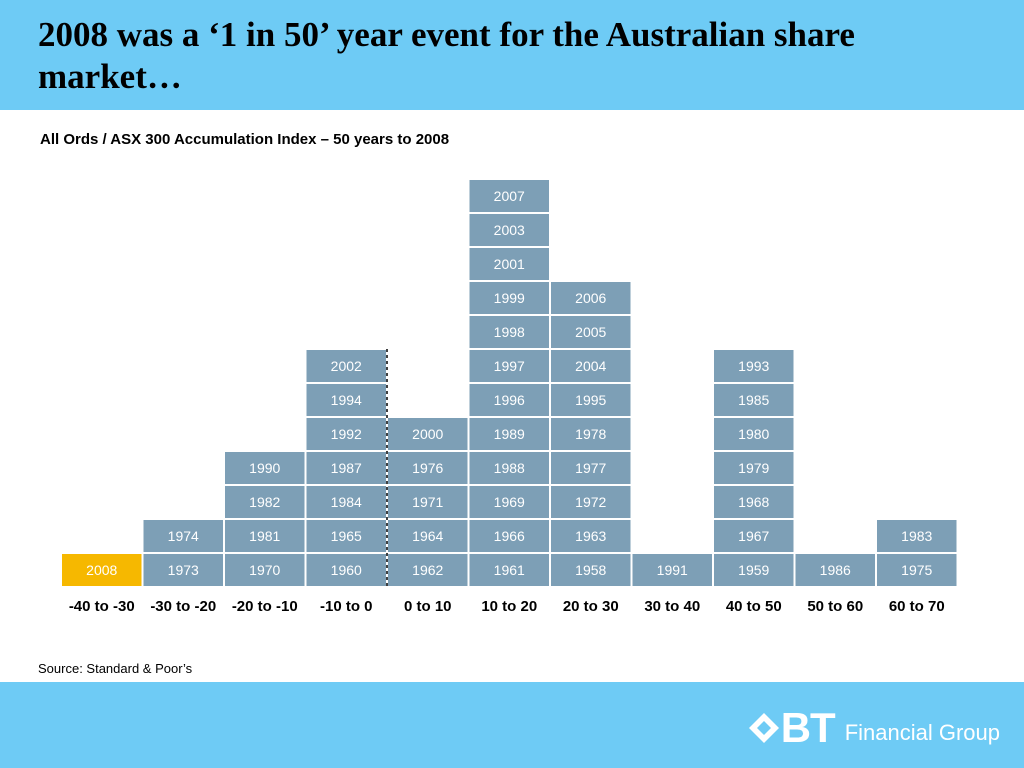  I want to click on year-label-1988: 1988, so click(509, 468).